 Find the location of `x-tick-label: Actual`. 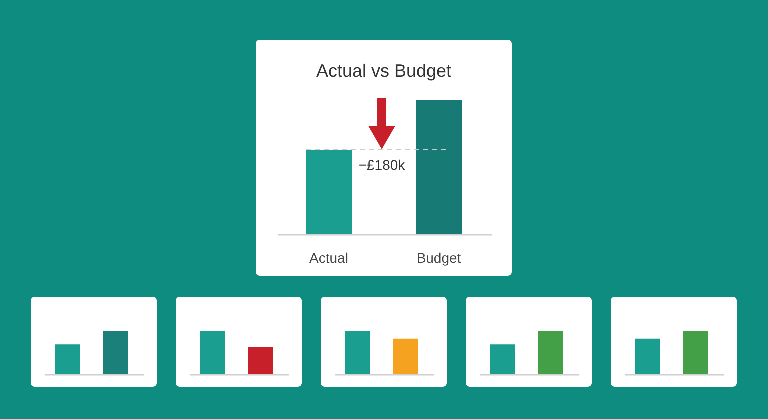

x-tick-label: Actual is located at coordinates (329, 258).